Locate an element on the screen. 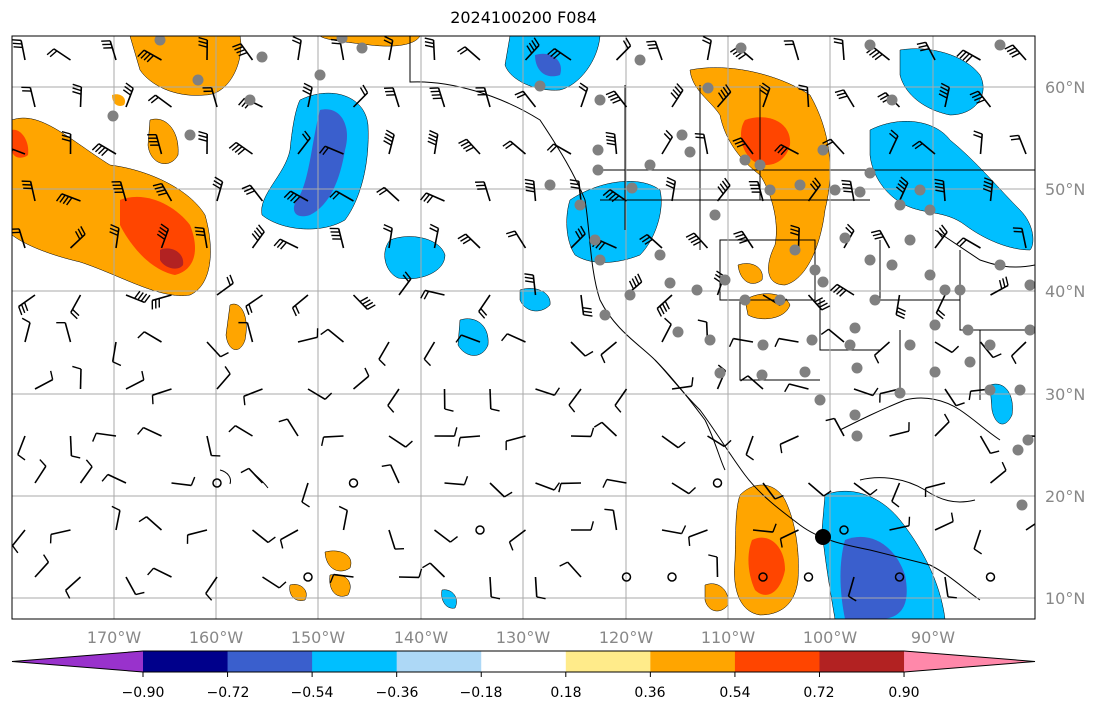 Image resolution: width=1105 pixels, height=712 pixels. lat-tick-label: 20°N is located at coordinates (1065, 496).